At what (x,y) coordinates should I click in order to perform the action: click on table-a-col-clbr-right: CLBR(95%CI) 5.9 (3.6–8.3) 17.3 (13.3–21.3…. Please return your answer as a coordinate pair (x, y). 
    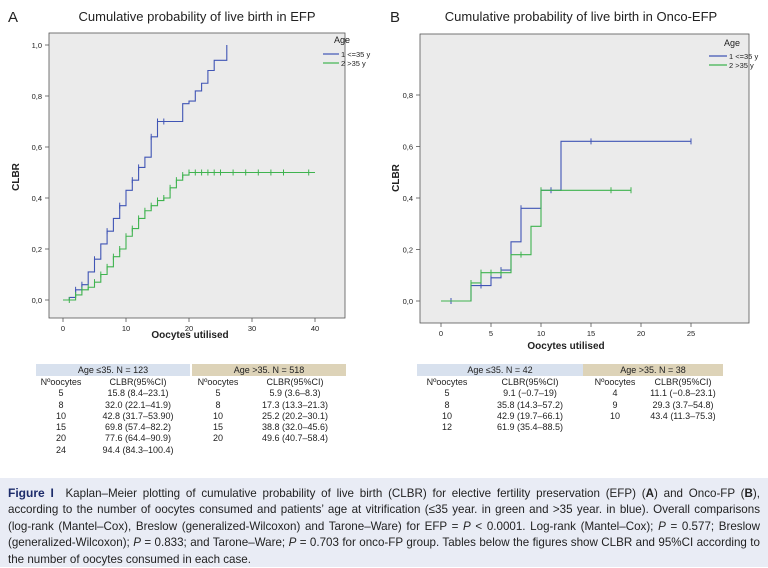
    Looking at the image, I should click on (295, 411).